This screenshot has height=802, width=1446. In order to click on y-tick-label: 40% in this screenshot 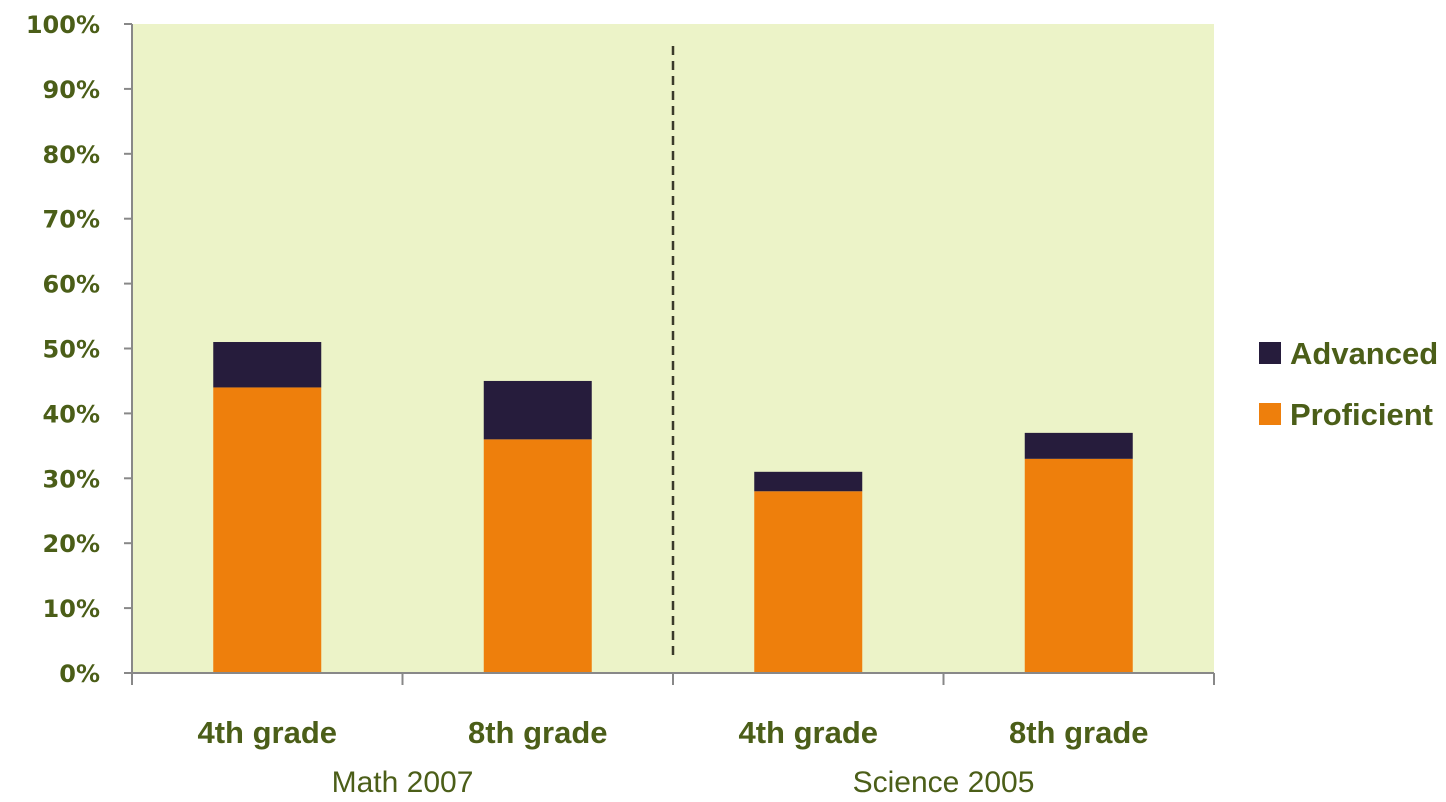, I will do `click(71, 414)`.